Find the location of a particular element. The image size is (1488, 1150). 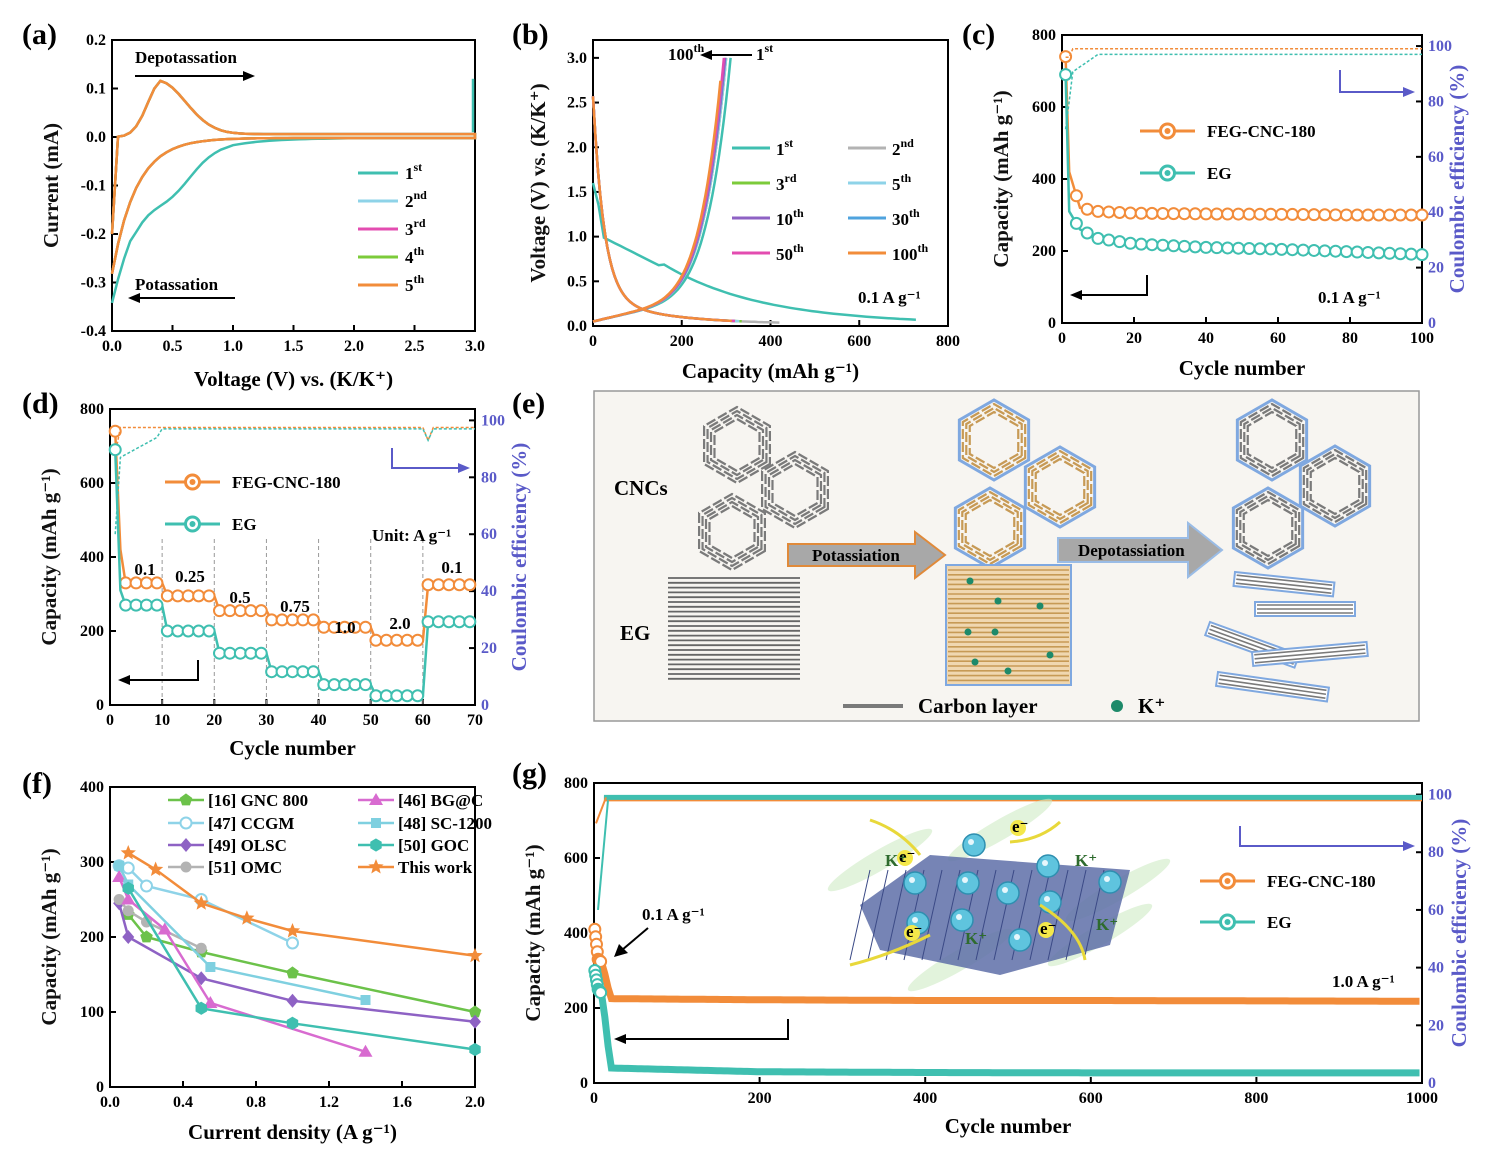

panel-c-ylabel2: Coulombic efficiency (%) is located at coordinates (1457, 179).